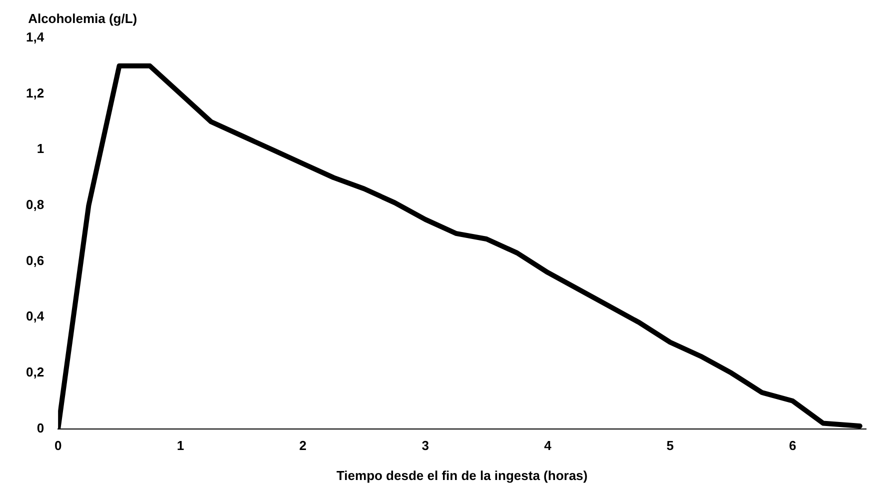 This screenshot has width=894, height=496. I want to click on y-tick-label: 0,2, so click(35, 372).